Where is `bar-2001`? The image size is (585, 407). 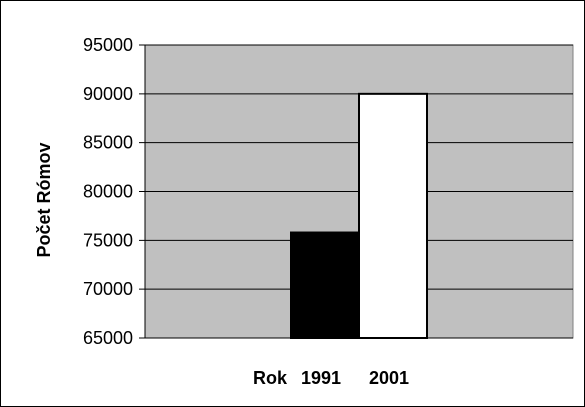
bar-2001 is located at coordinates (393, 216).